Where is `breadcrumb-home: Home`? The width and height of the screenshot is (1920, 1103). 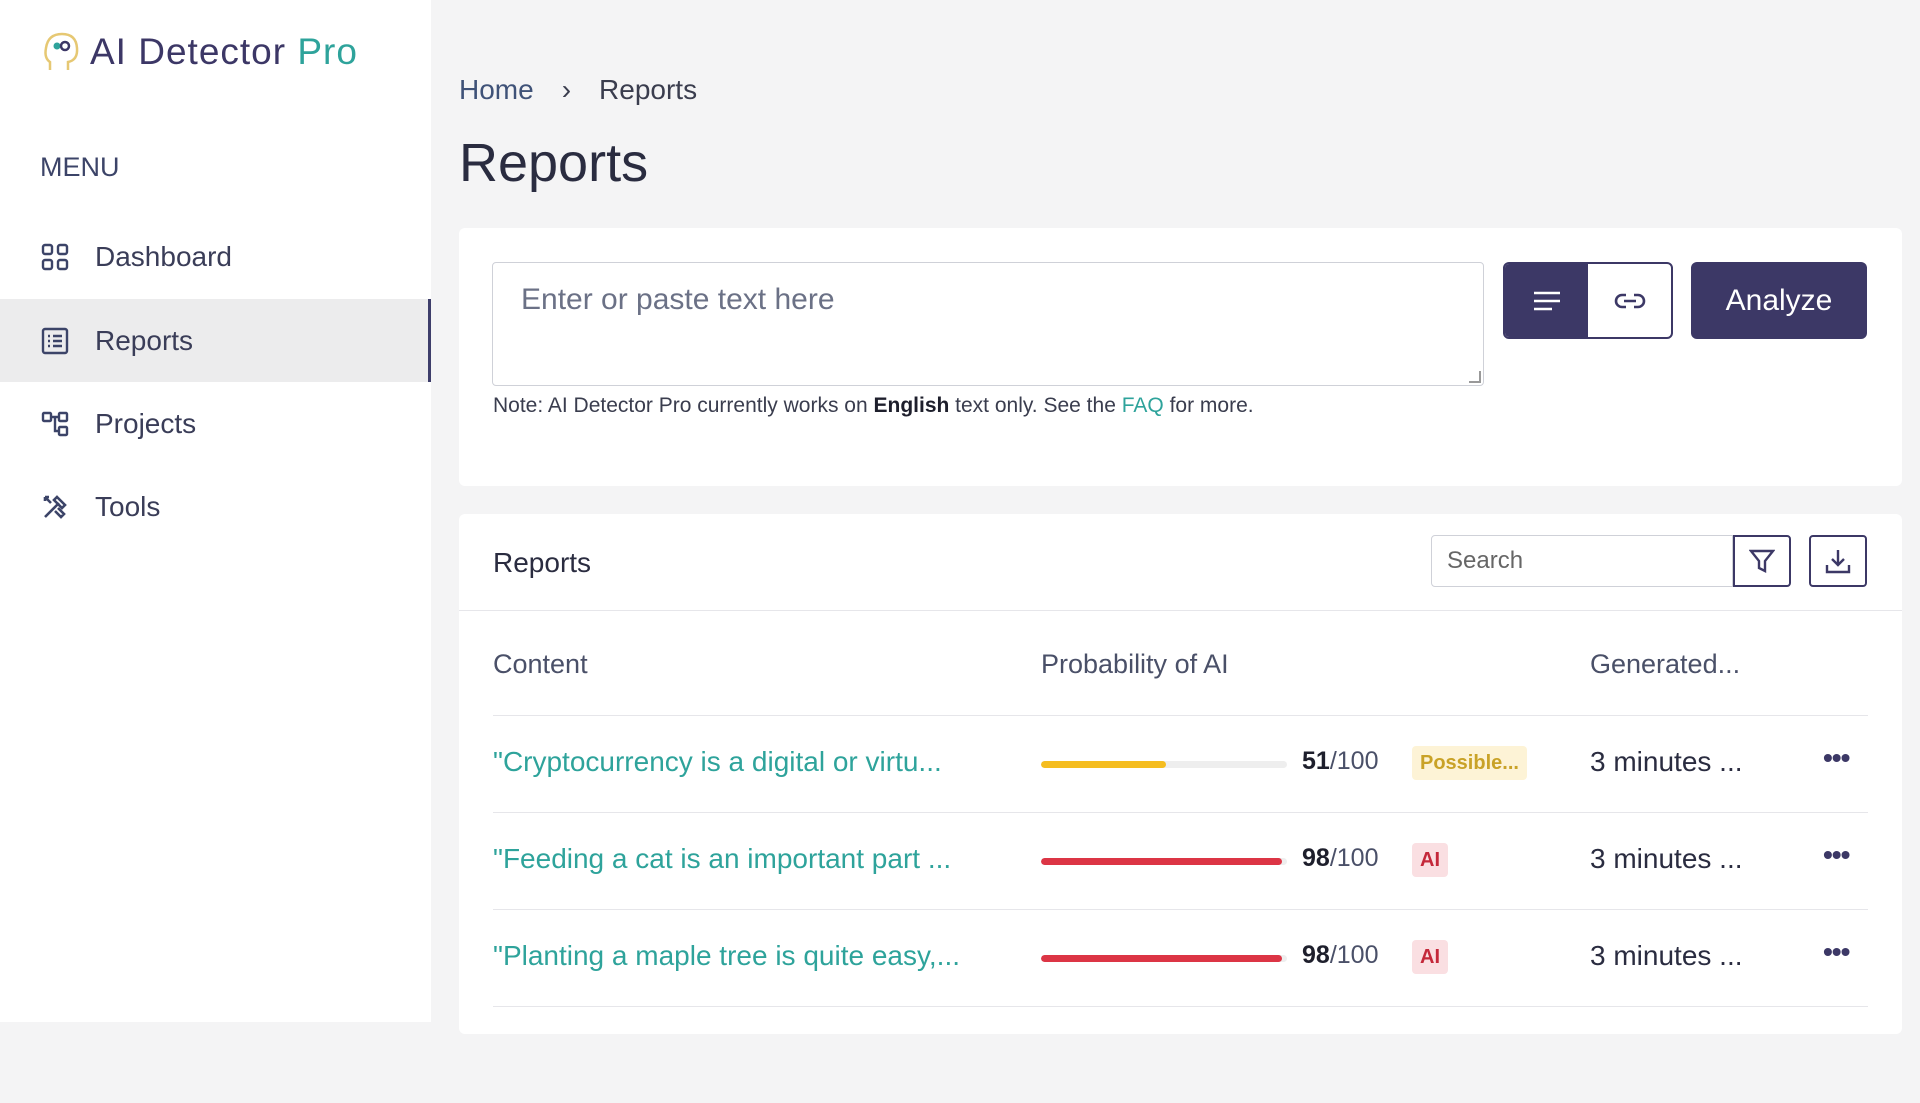
breadcrumb-home: Home is located at coordinates (496, 89).